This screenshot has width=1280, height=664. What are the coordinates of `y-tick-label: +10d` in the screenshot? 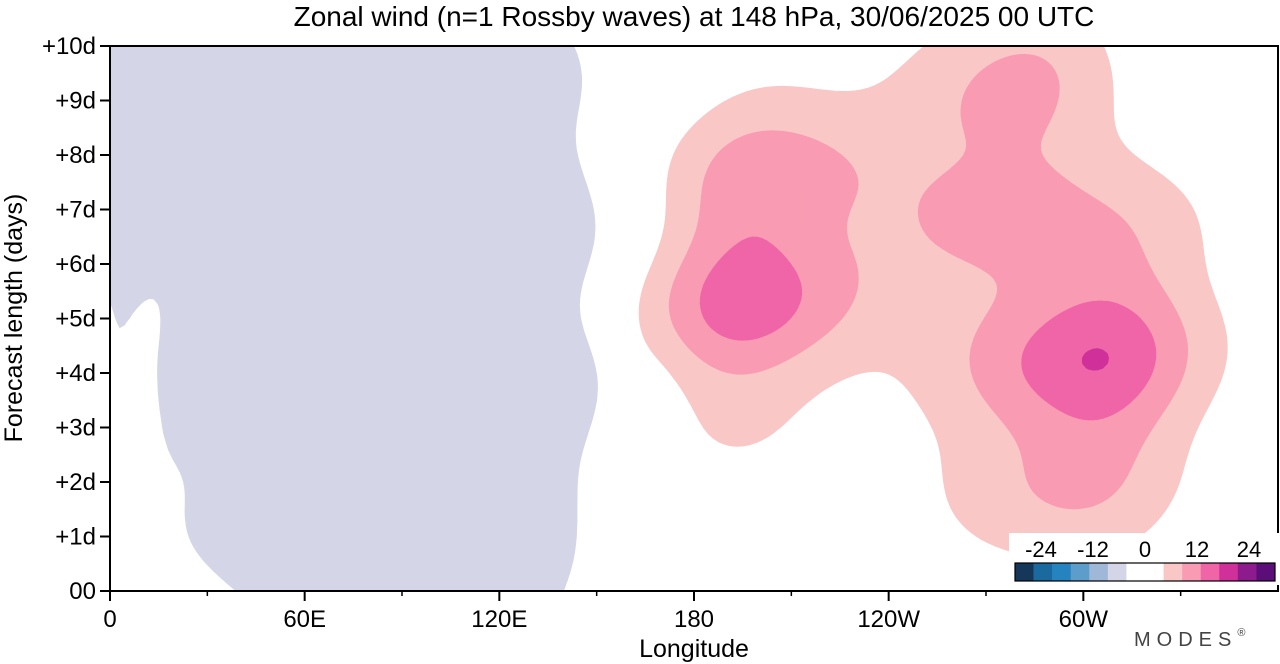 It's located at (69, 46).